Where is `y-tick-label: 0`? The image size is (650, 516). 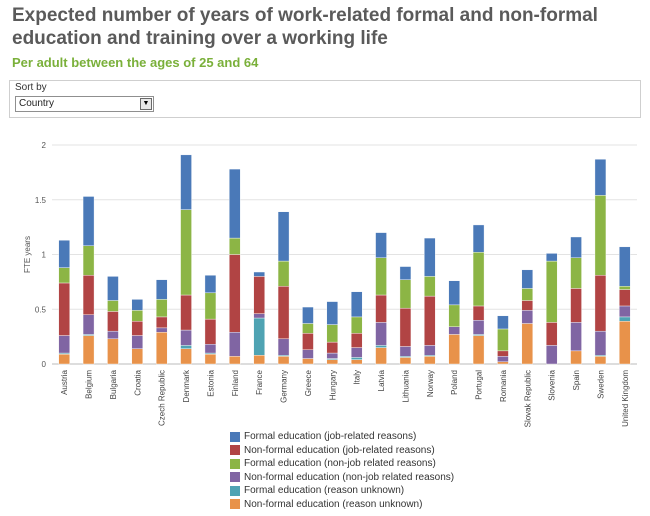 y-tick-label: 0 is located at coordinates (44, 364).